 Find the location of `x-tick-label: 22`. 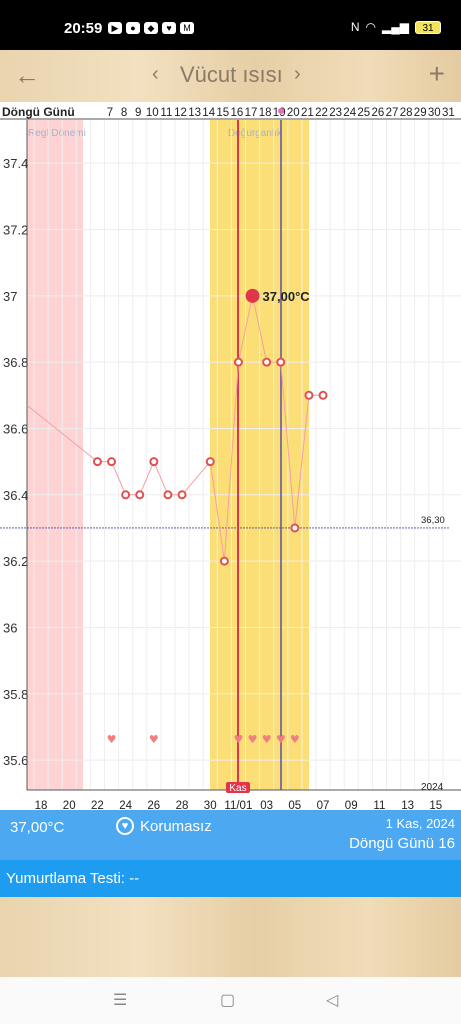

x-tick-label: 22 is located at coordinates (97, 805).